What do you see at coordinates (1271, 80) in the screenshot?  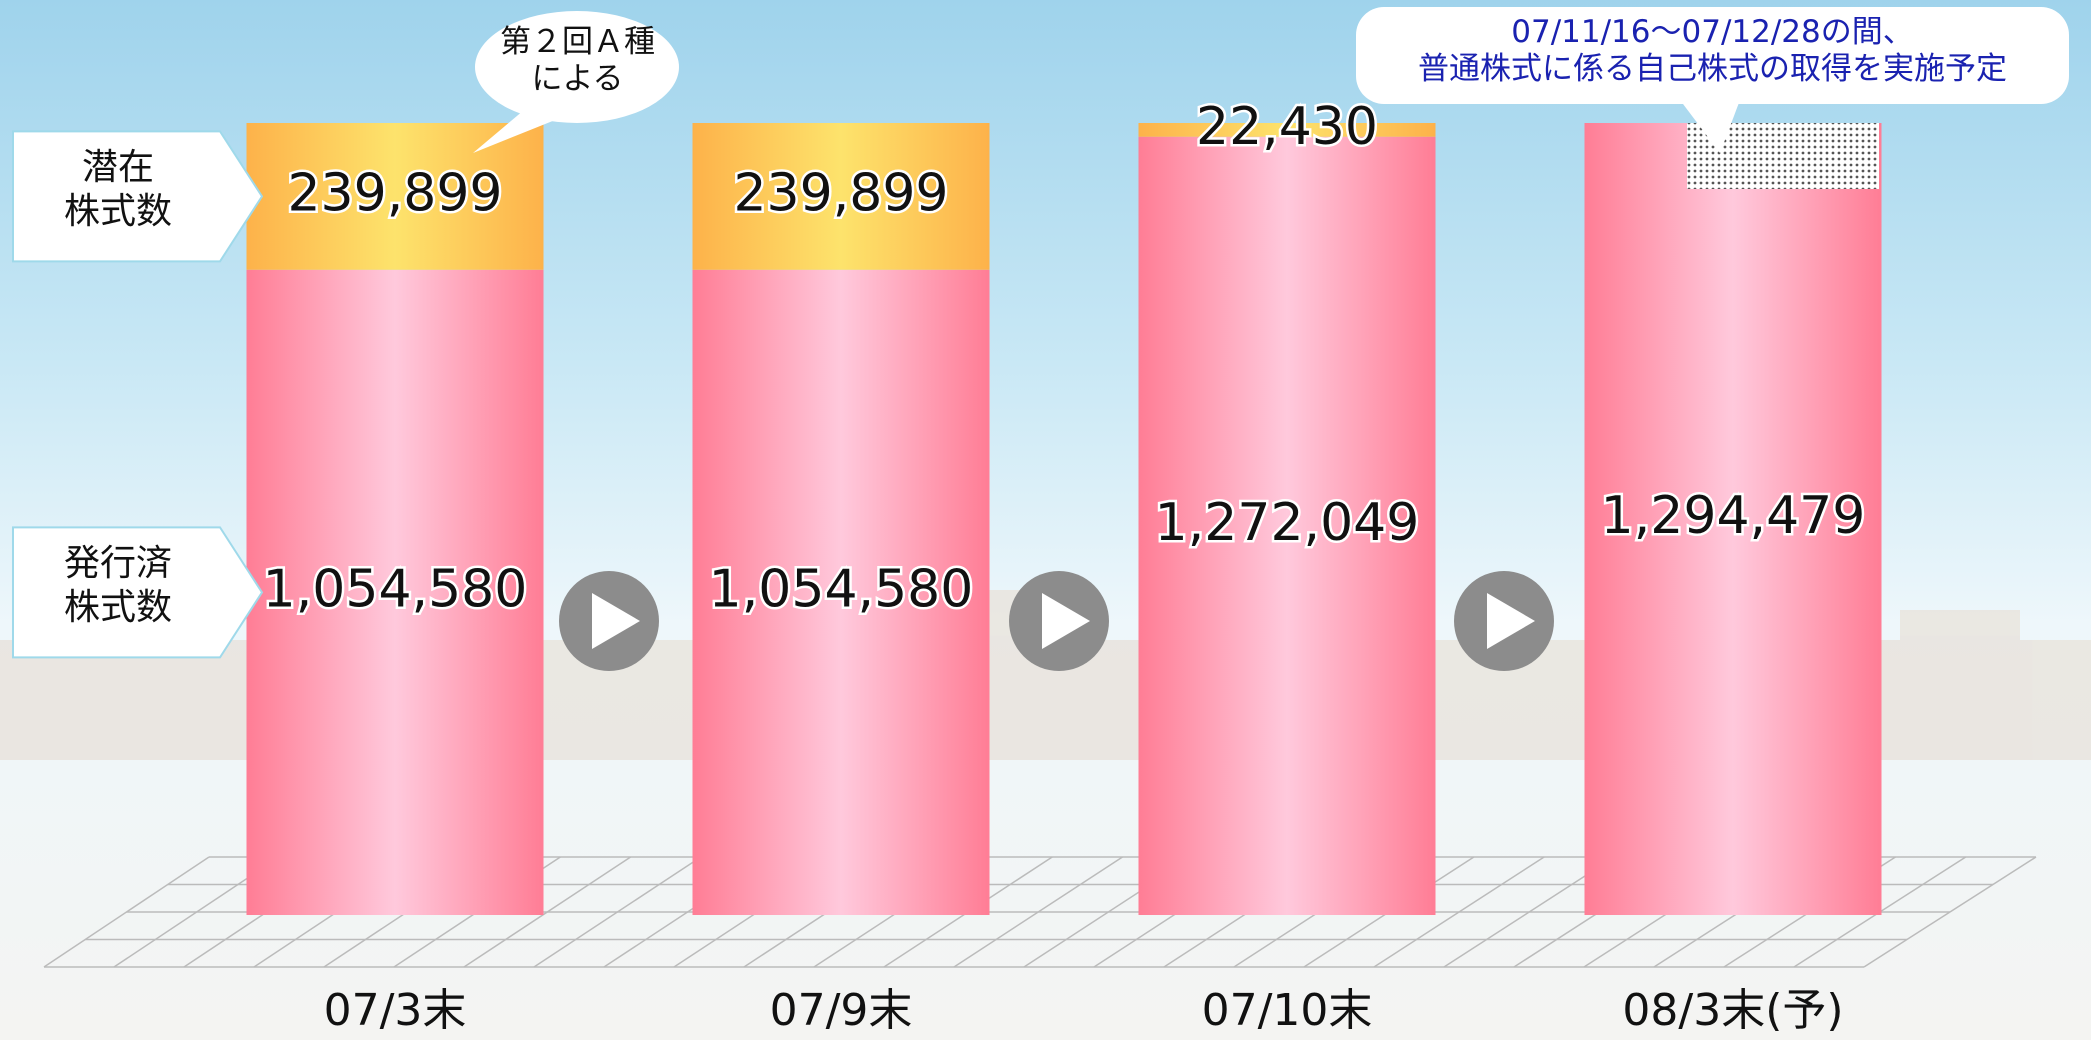 I see `callout-shapes` at bounding box center [1271, 80].